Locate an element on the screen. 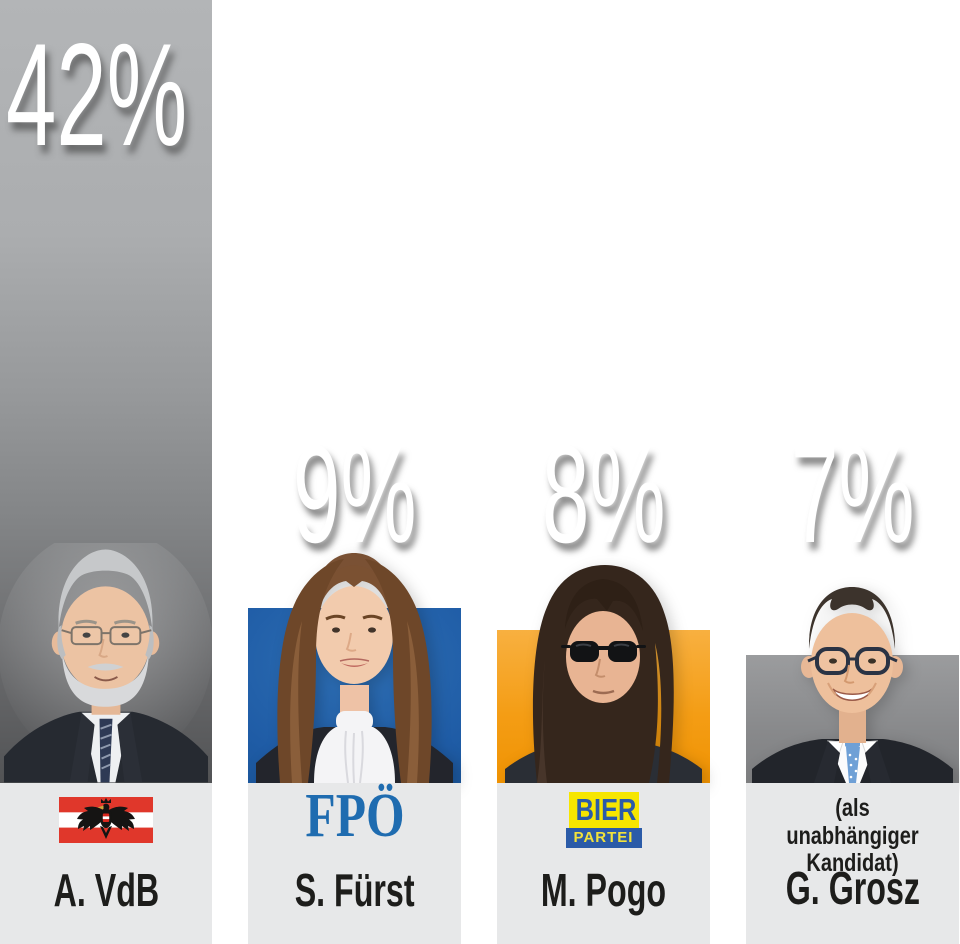 This screenshot has height=944, width=960. percentage-label-vdb: 42% is located at coordinates (97, 94).